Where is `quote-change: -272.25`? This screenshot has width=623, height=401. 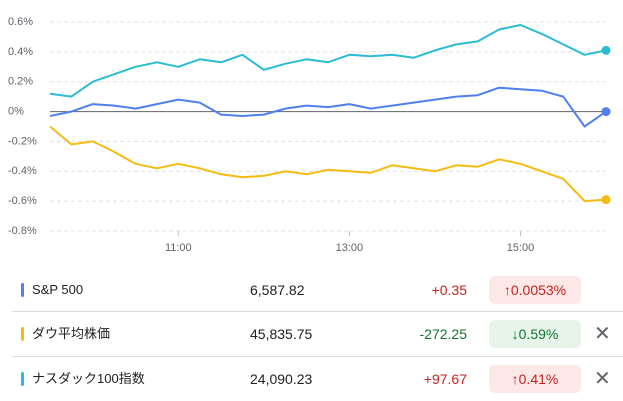 quote-change: -272.25 is located at coordinates (443, 334).